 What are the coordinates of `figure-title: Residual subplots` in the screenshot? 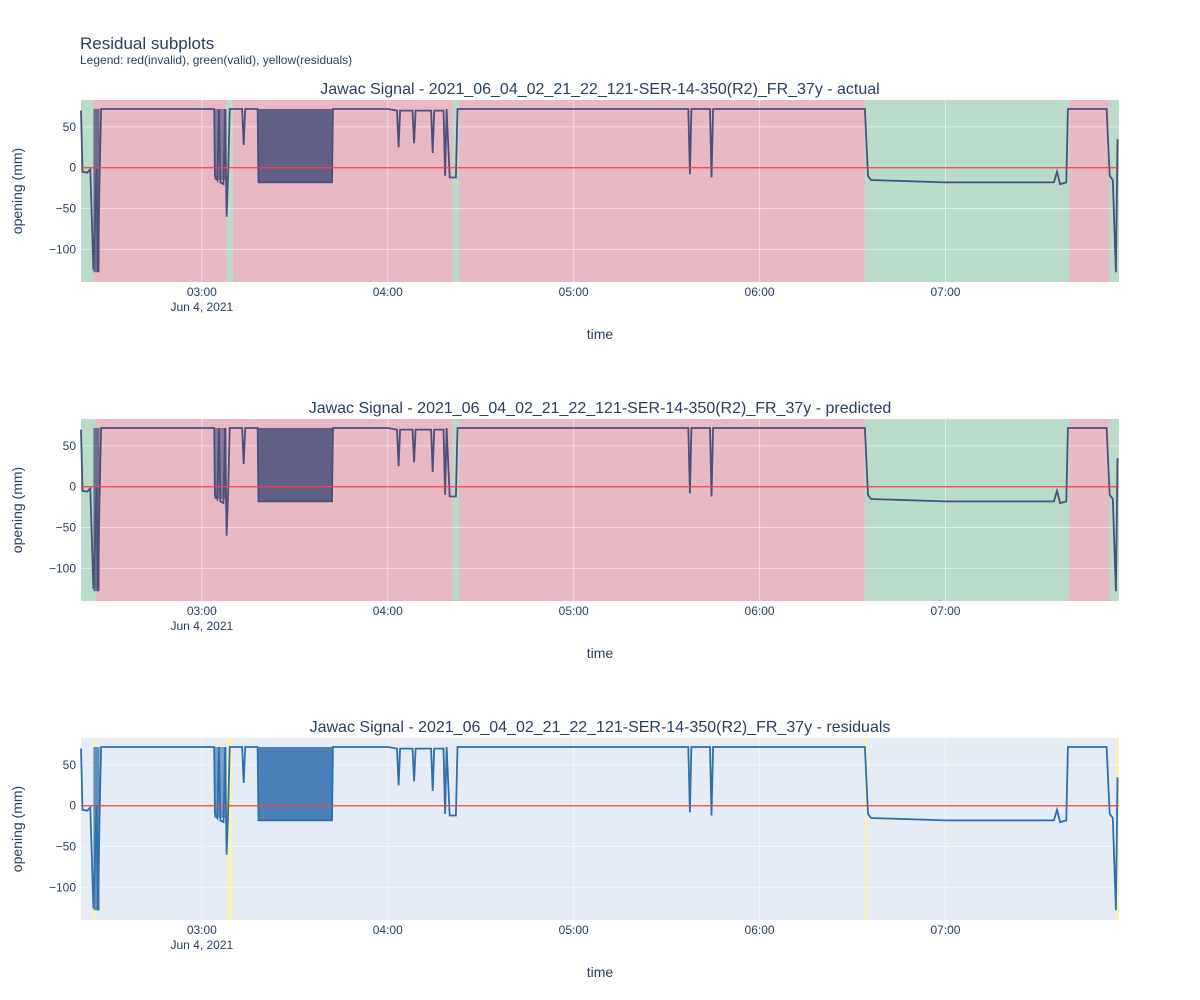 It's located at (147, 43).